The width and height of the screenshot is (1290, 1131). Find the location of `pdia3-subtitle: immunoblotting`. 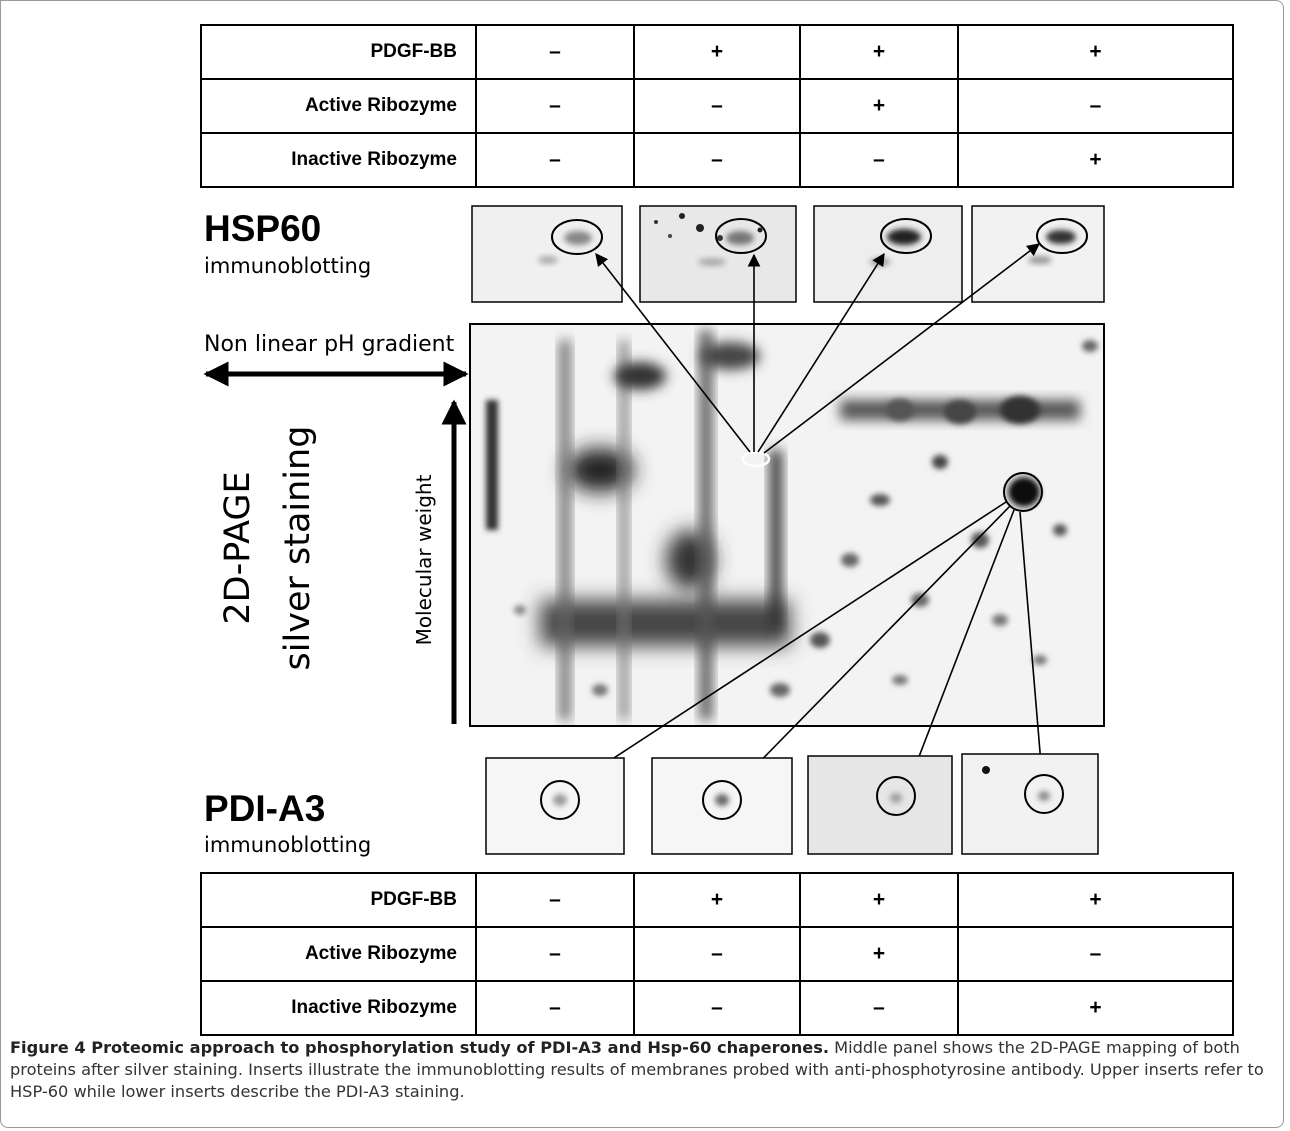

pdia3-subtitle: immunoblotting is located at coordinates (288, 845).